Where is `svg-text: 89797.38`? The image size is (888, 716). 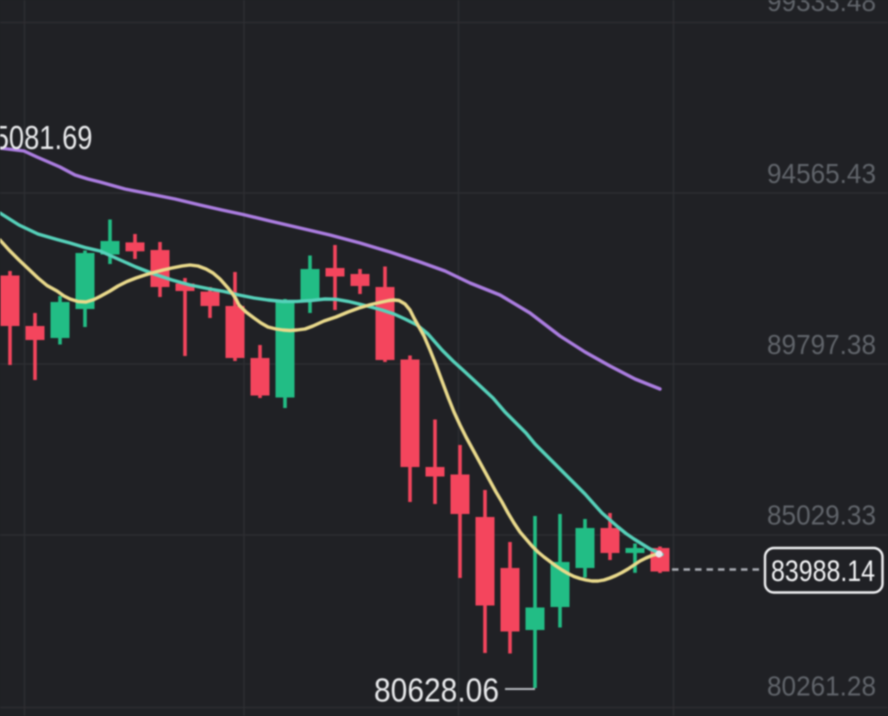
svg-text: 89797.38 is located at coordinates (821, 344).